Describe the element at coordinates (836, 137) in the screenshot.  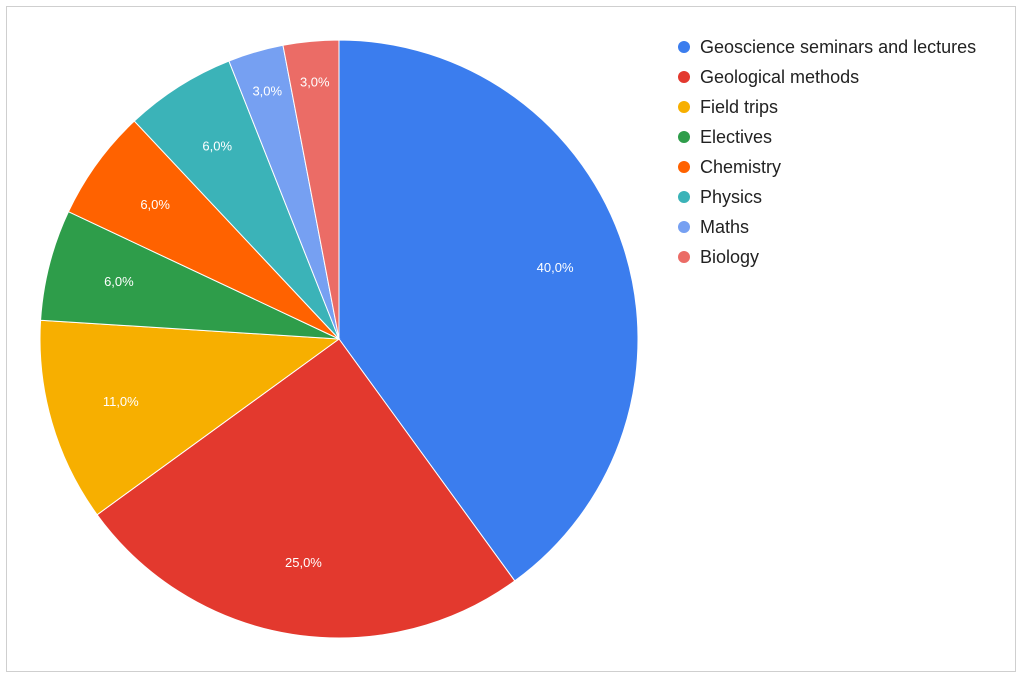
I see `legend-item: Electives` at that location.